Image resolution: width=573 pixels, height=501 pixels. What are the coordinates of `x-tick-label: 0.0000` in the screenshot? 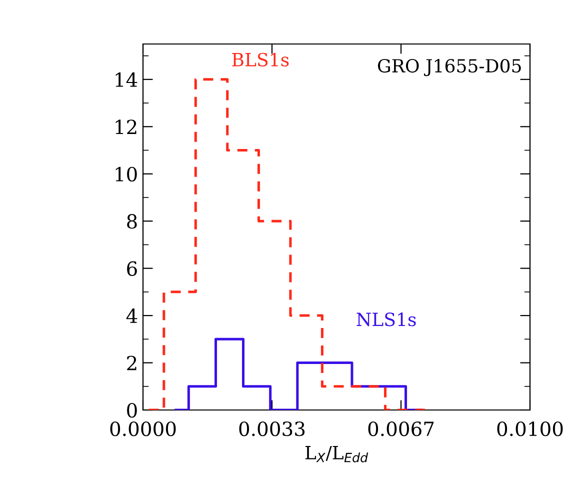 It's located at (143, 428).